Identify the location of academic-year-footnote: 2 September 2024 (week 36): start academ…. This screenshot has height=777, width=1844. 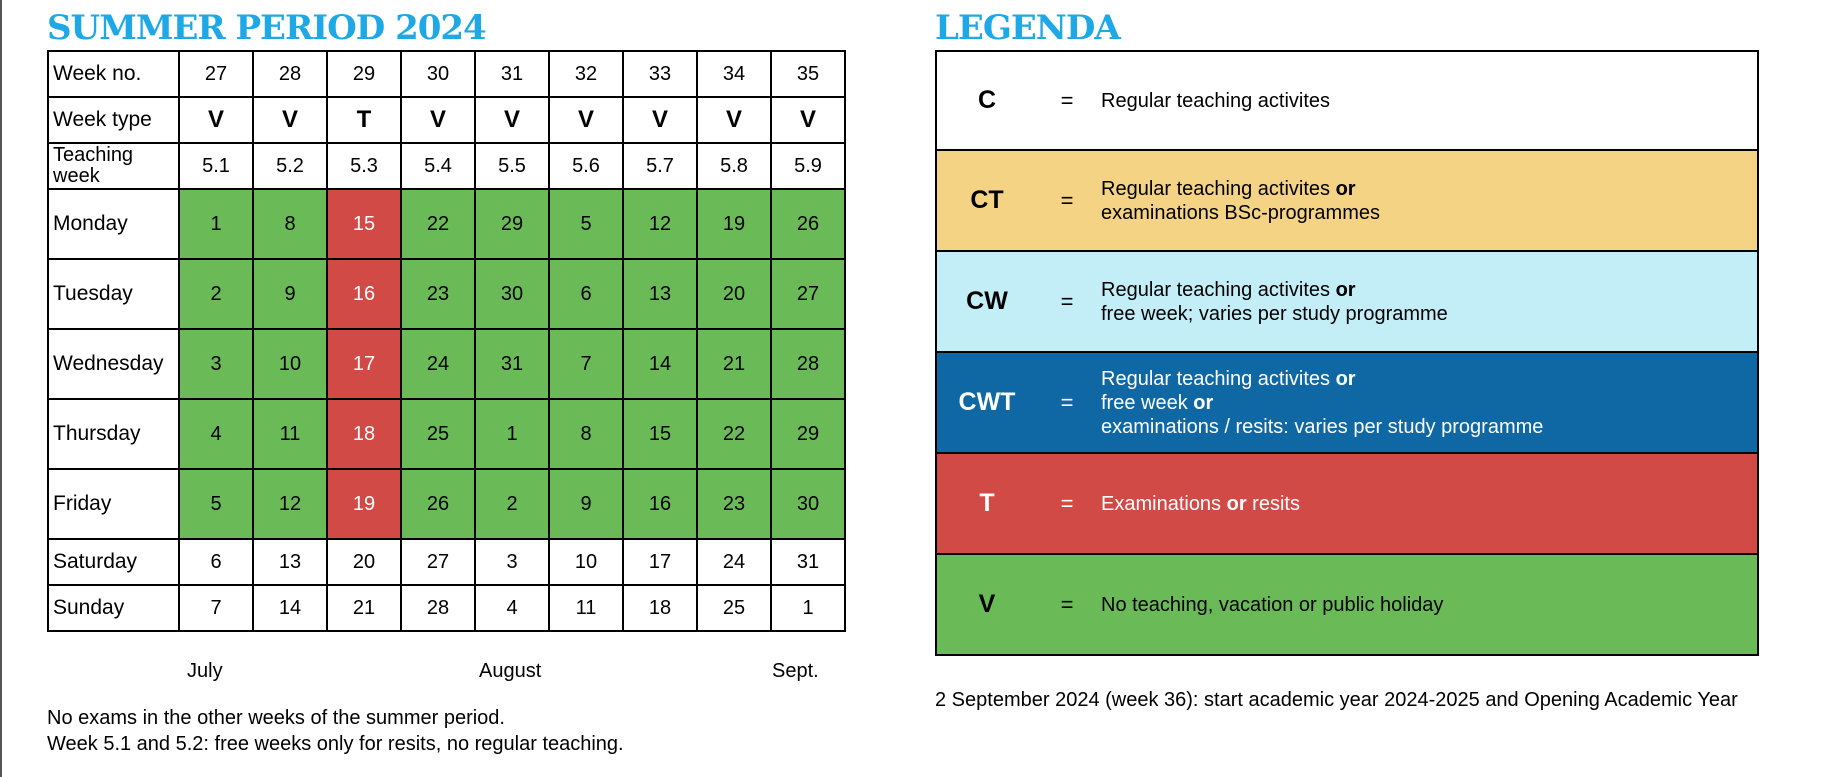
(1336, 700).